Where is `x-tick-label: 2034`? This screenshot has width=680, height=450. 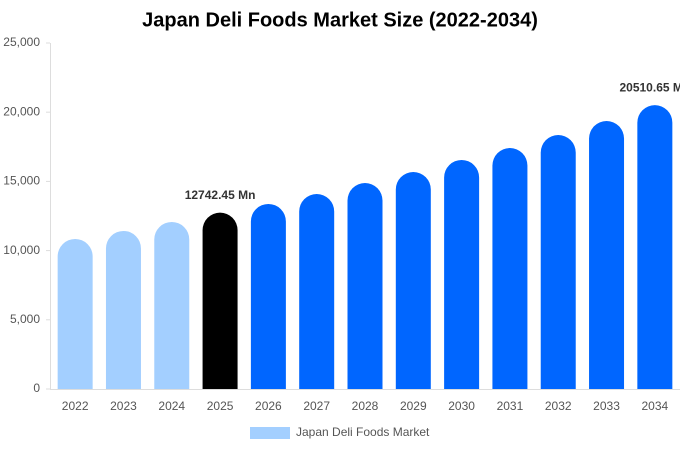
x-tick-label: 2034 is located at coordinates (654, 406).